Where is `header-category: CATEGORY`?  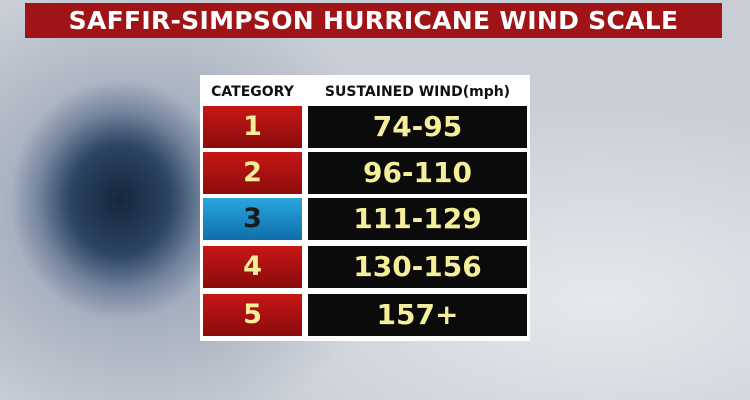
header-category: CATEGORY is located at coordinates (252, 92).